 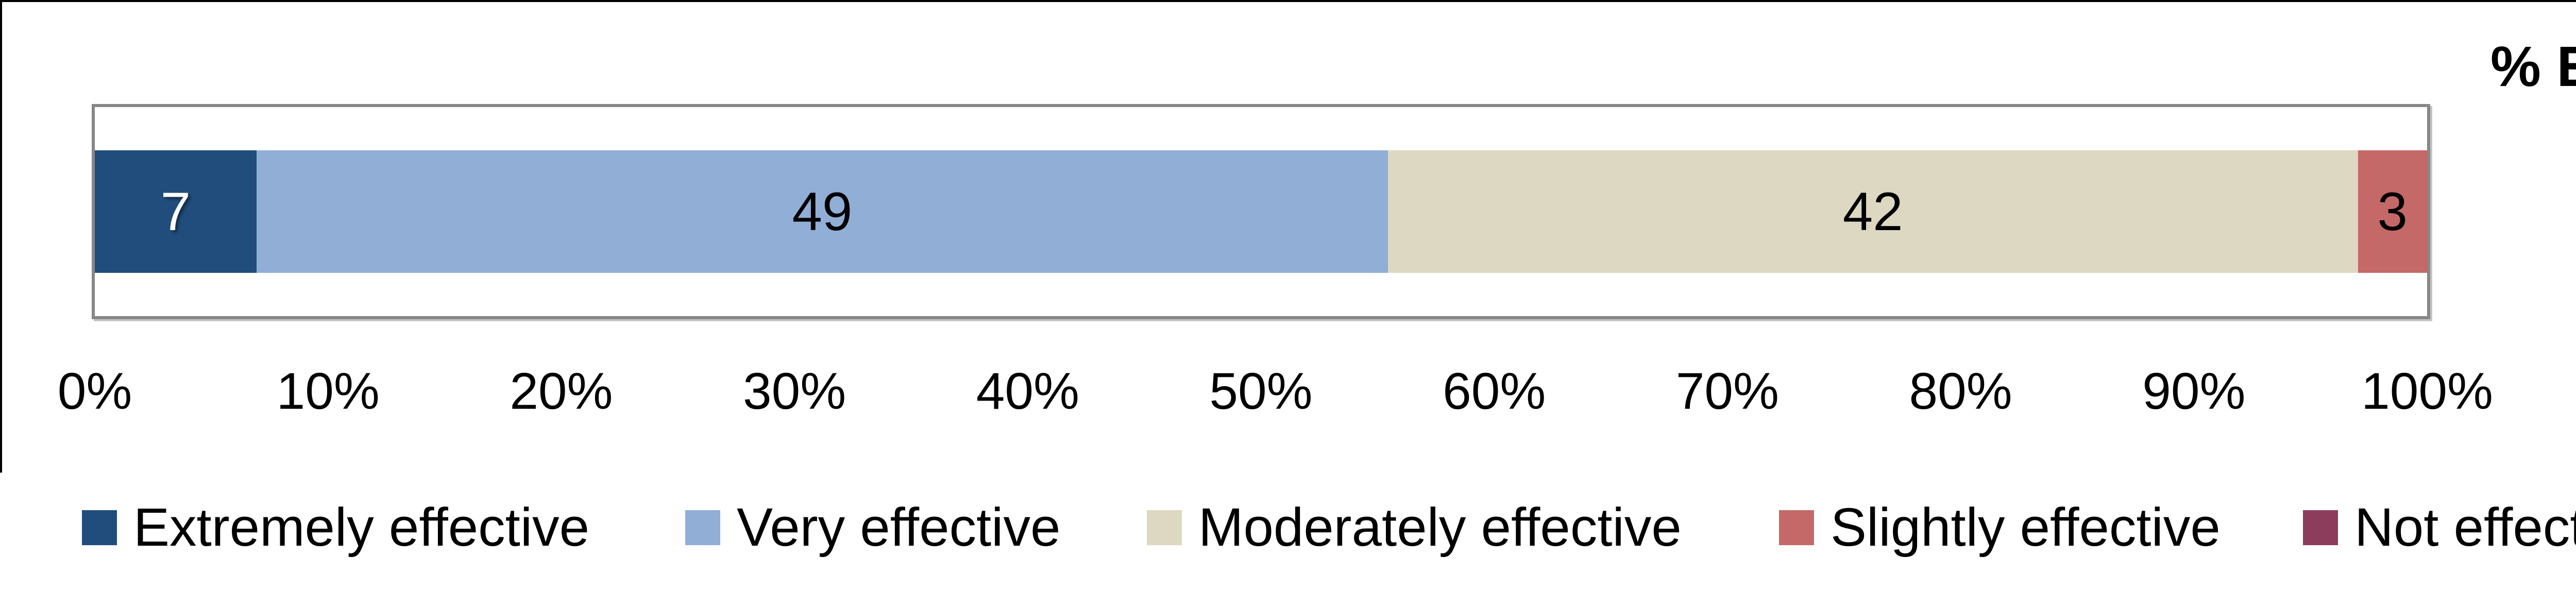 What do you see at coordinates (2427, 391) in the screenshot?
I see `x-tick-label-100: 100%` at bounding box center [2427, 391].